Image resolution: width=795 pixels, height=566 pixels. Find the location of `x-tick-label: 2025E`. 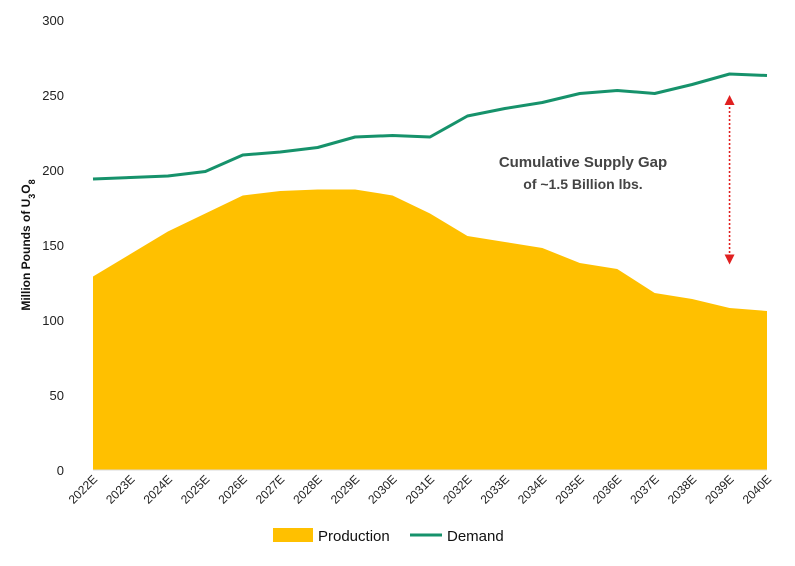

x-tick-label: 2025E is located at coordinates (195, 489).